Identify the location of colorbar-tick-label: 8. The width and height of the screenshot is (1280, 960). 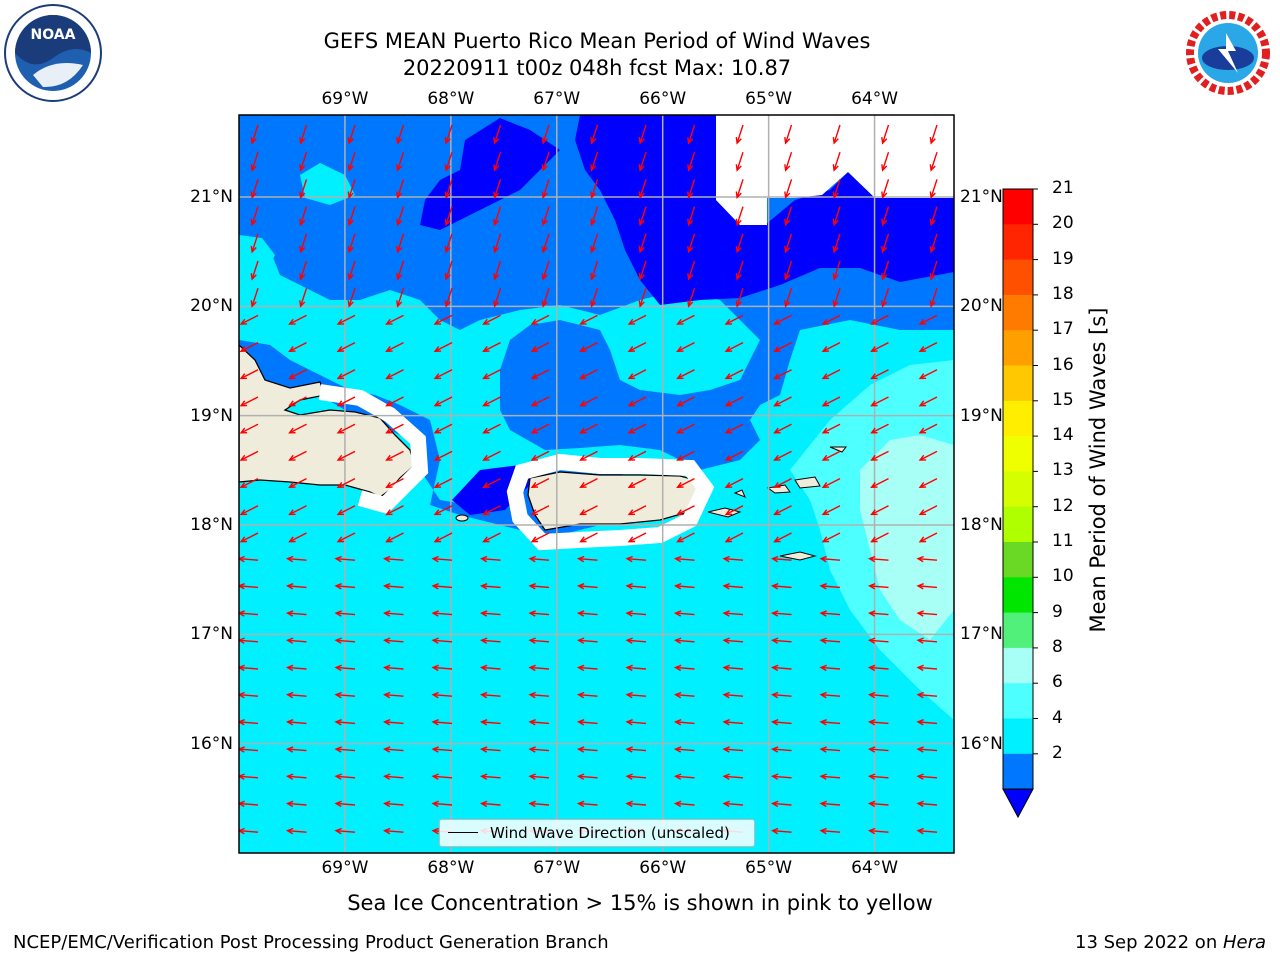
(1057, 646).